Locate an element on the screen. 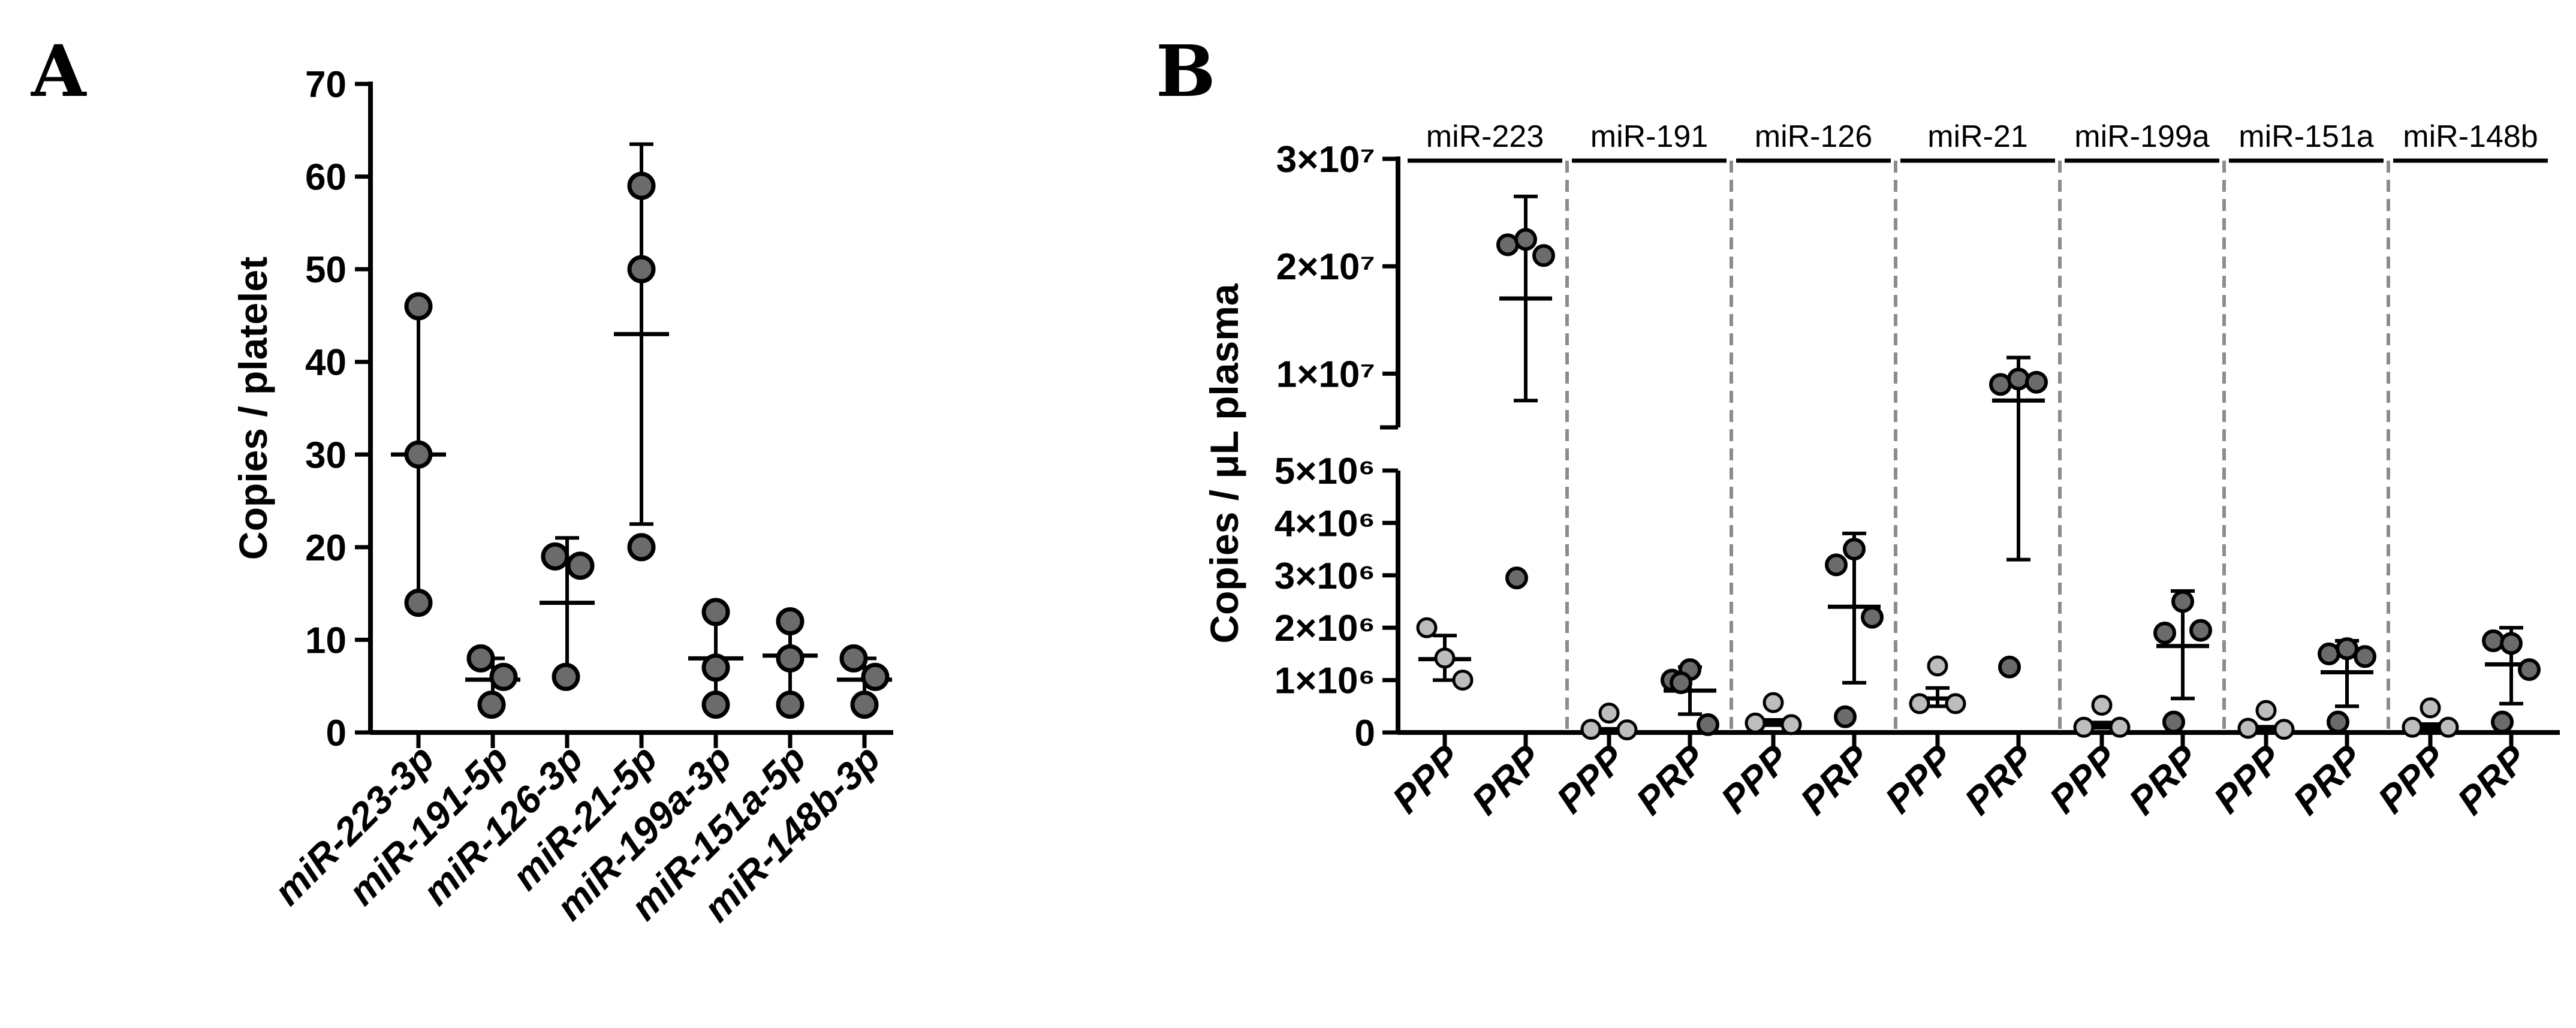 This screenshot has height=1028, width=2576. y-tick-label: 1×10⁷ is located at coordinates (1326, 374).